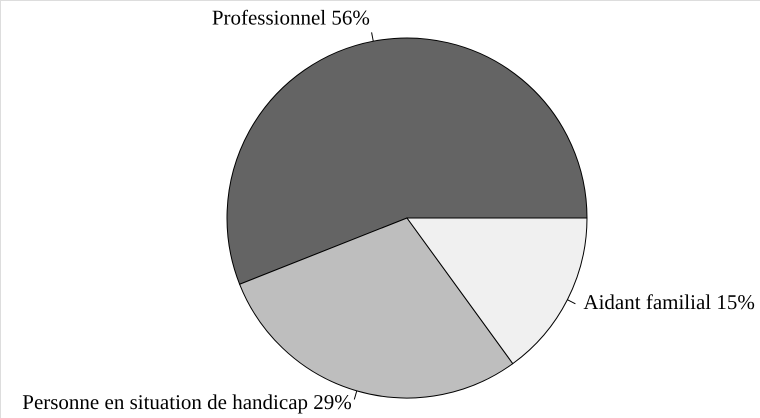 This screenshot has height=418, width=760. I want to click on slice-label: Aidant familial 15%, so click(669, 302).